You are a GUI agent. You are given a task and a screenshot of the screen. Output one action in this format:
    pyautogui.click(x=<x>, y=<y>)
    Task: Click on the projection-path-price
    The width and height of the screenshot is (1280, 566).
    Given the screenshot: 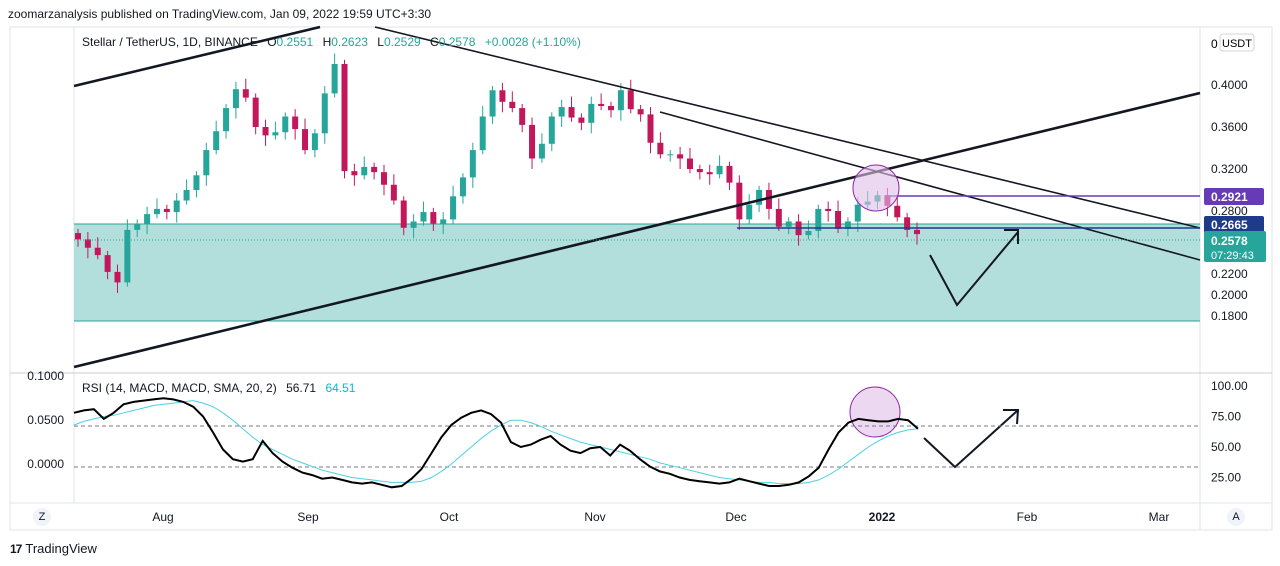 What is the action you would take?
    pyautogui.click(x=974, y=269)
    